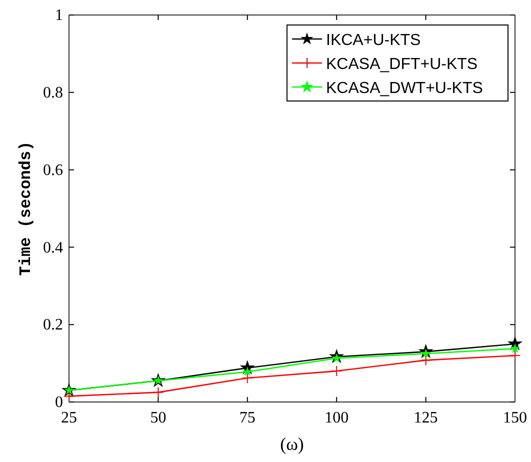  What do you see at coordinates (53, 170) in the screenshot?
I see `y-tick-label: 0.6` at bounding box center [53, 170].